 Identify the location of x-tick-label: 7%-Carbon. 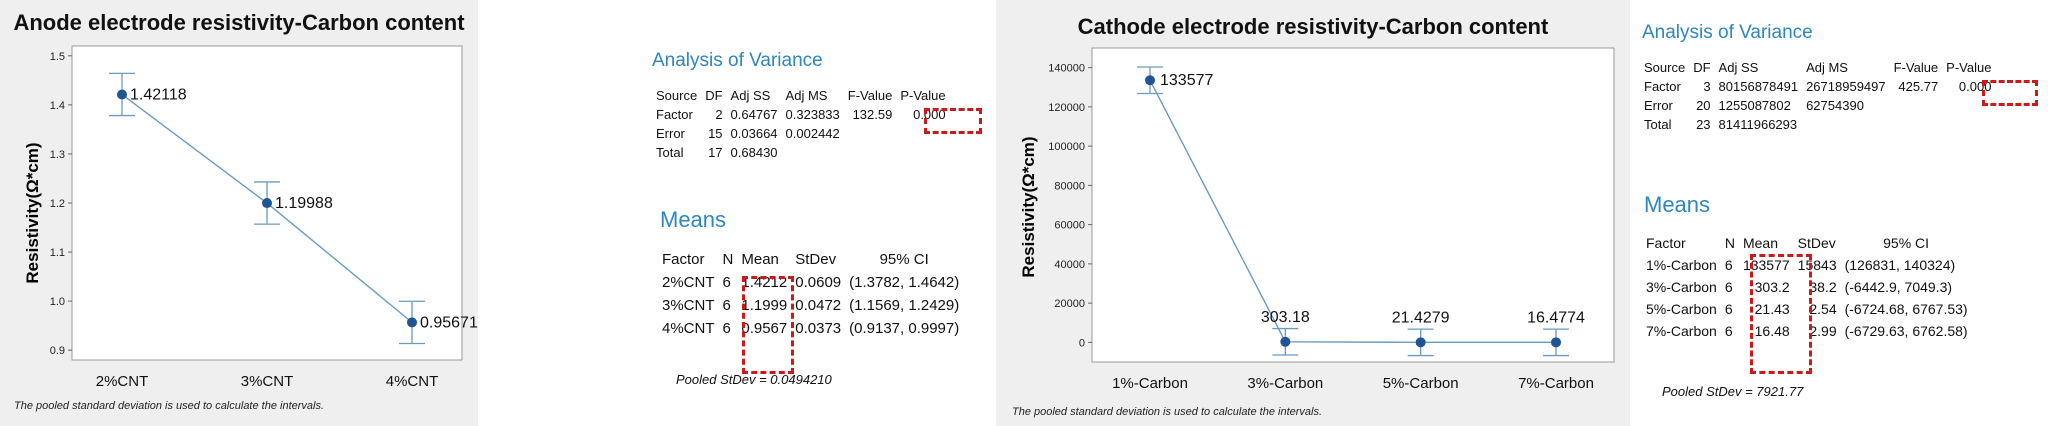
(1556, 383).